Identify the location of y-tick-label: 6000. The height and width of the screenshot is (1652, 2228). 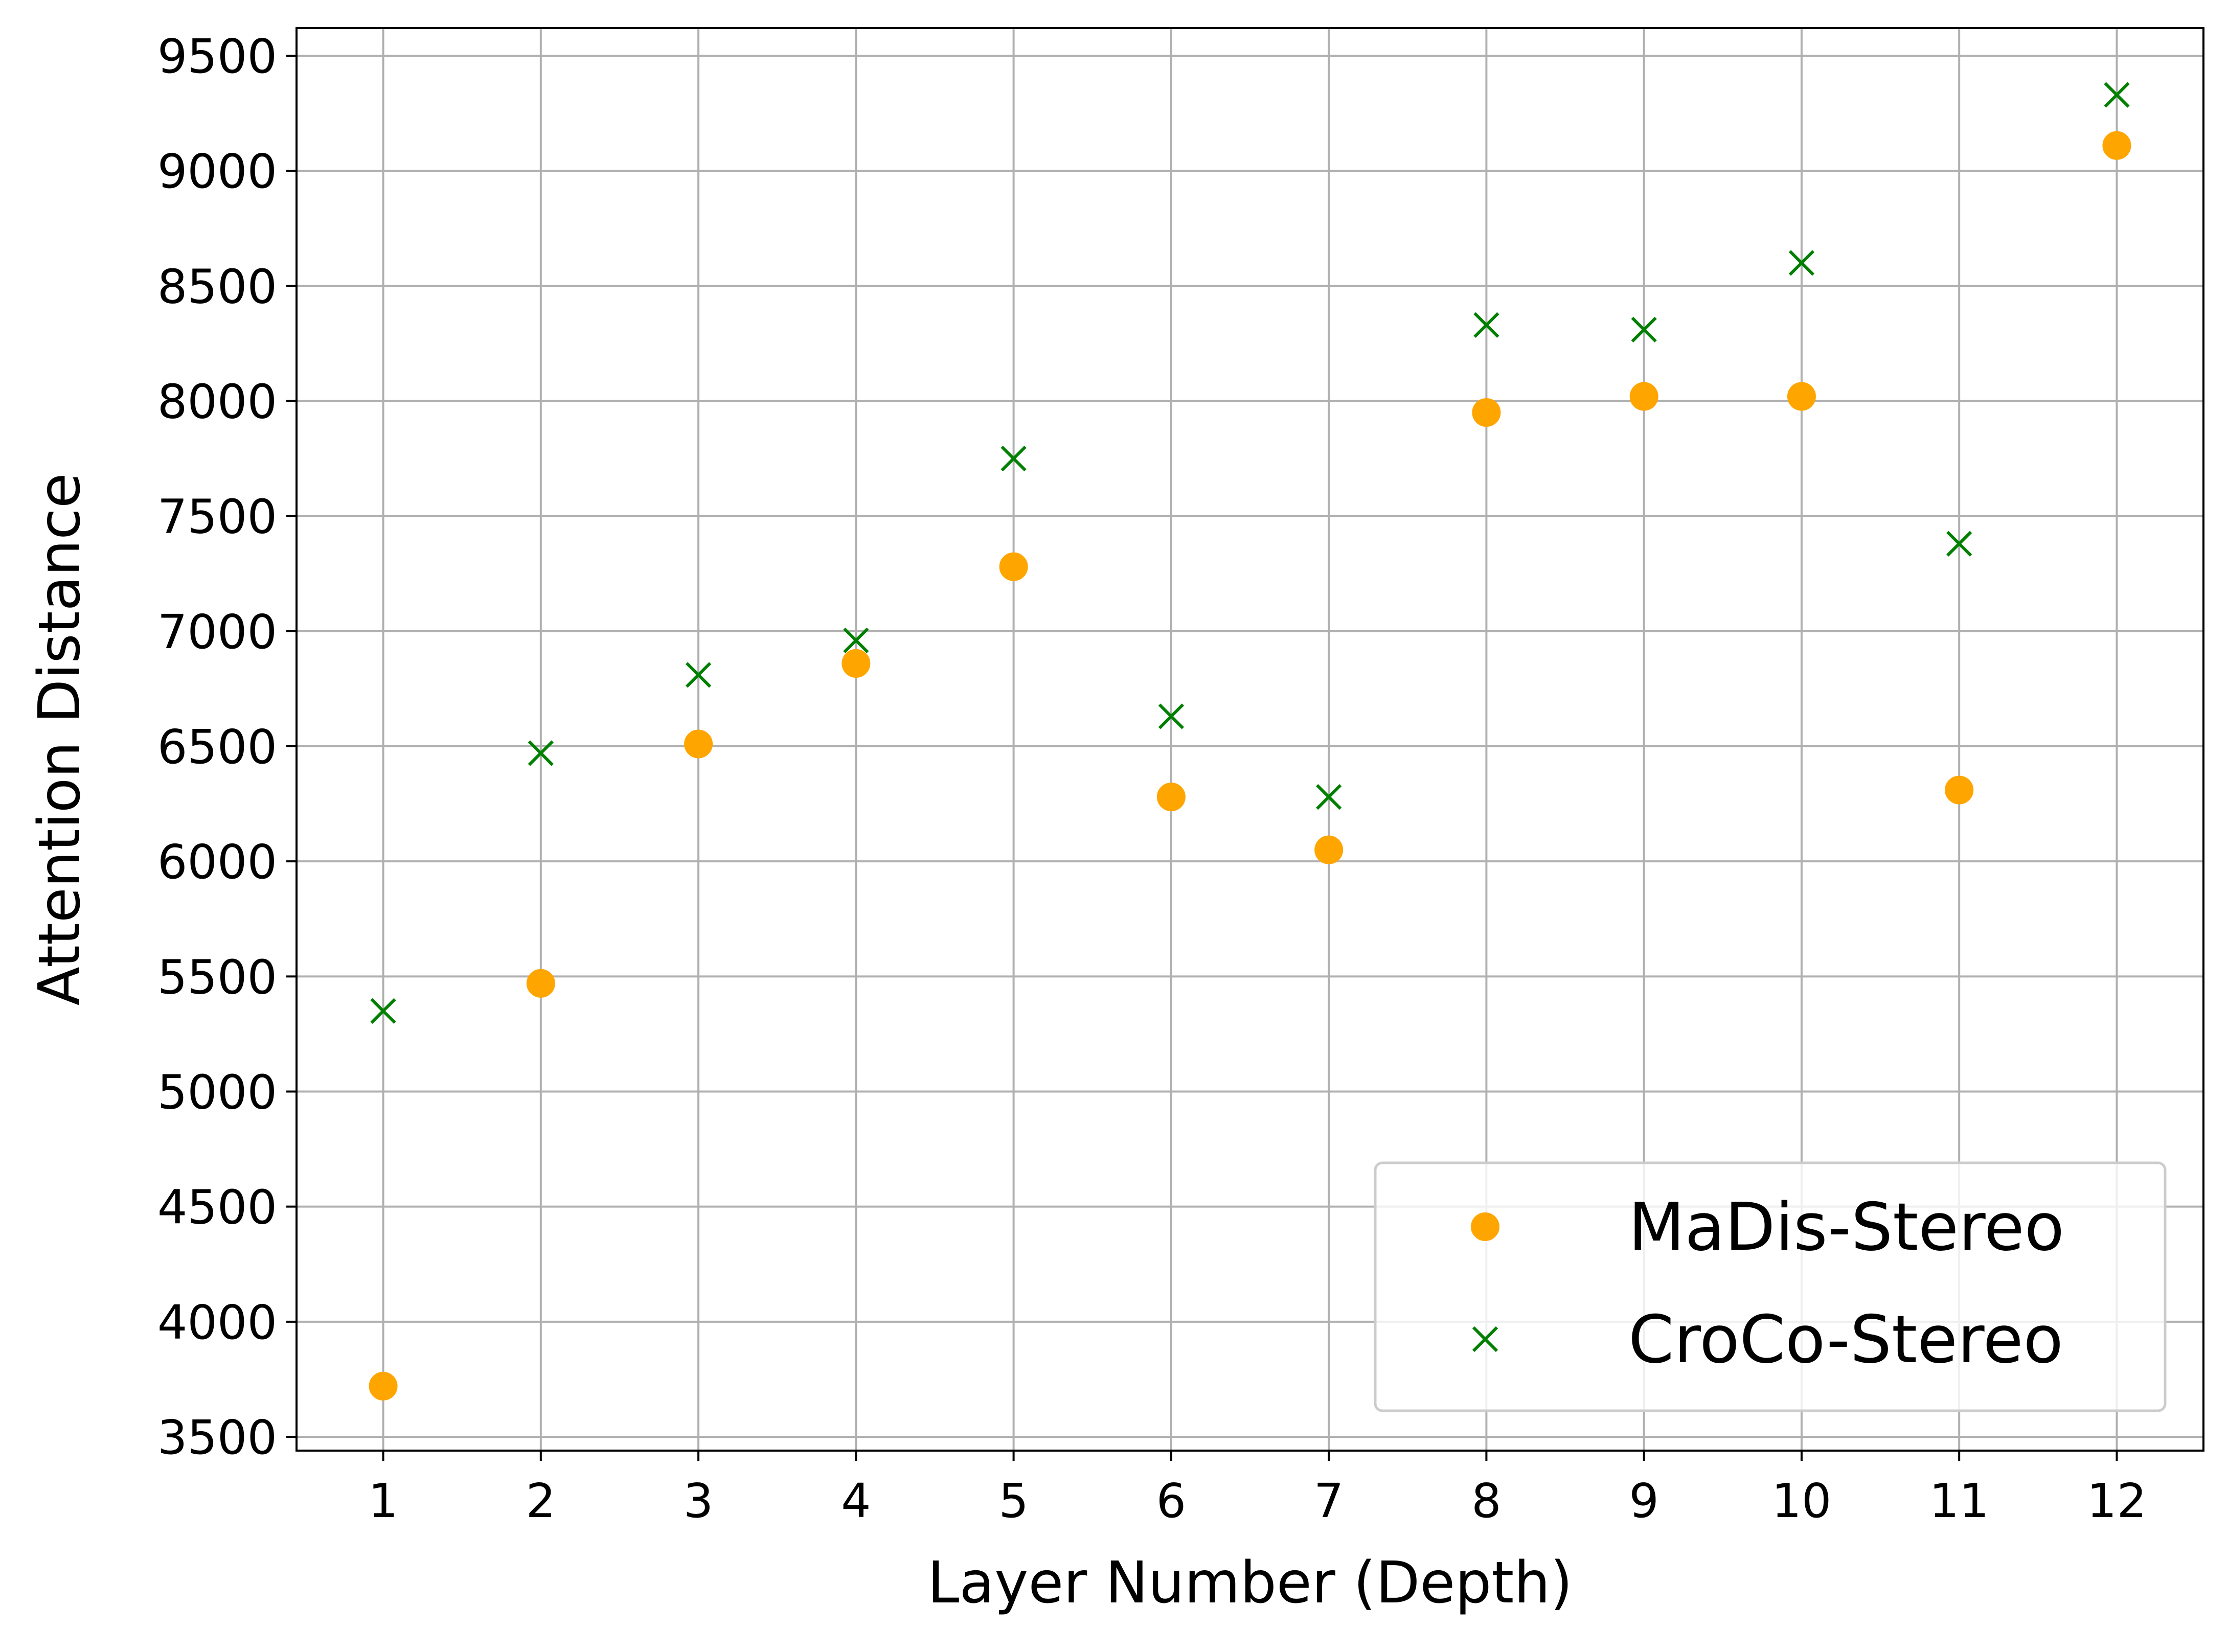
(217, 862).